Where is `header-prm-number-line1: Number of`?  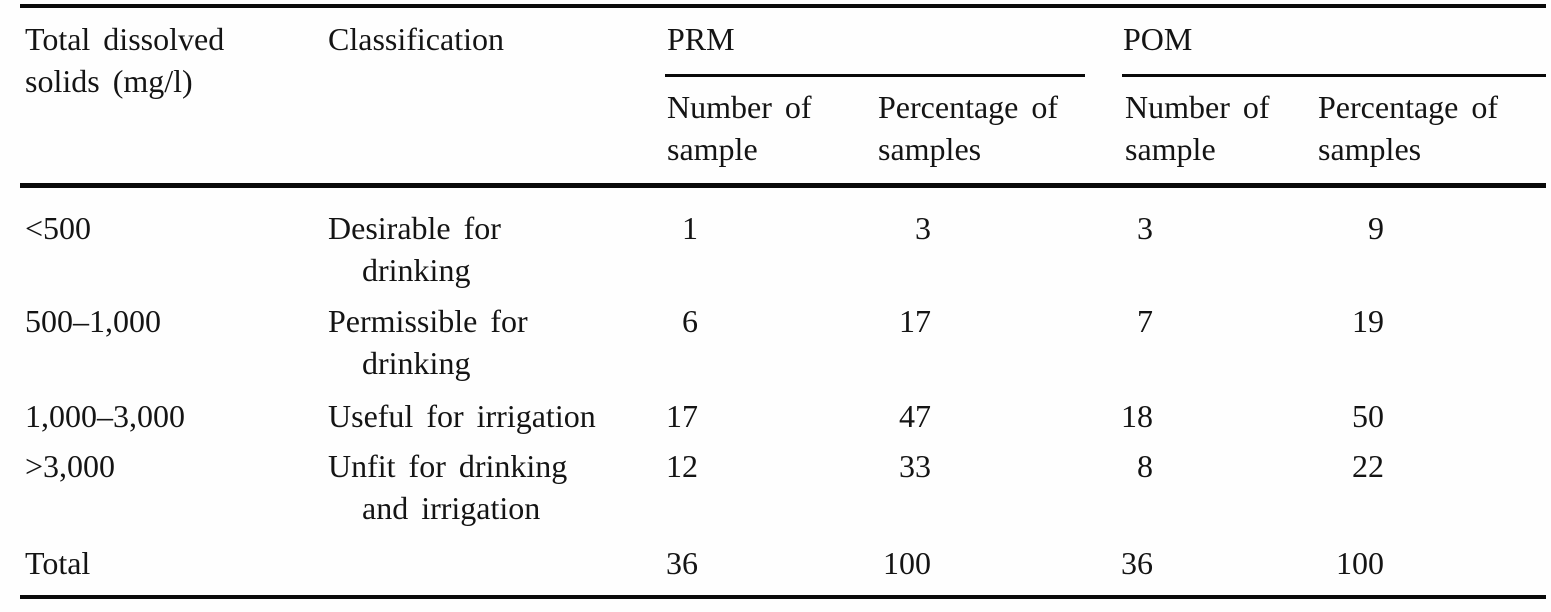
header-prm-number-line1: Number of is located at coordinates (739, 107).